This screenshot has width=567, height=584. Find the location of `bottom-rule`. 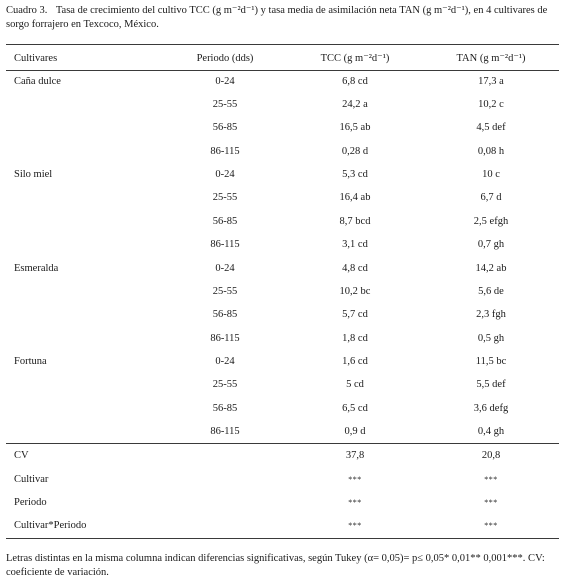

bottom-rule is located at coordinates (282, 538).